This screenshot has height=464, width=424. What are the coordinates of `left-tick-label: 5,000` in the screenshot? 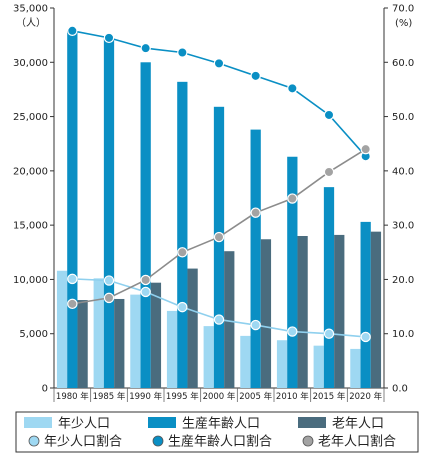 It's located at (33, 334).